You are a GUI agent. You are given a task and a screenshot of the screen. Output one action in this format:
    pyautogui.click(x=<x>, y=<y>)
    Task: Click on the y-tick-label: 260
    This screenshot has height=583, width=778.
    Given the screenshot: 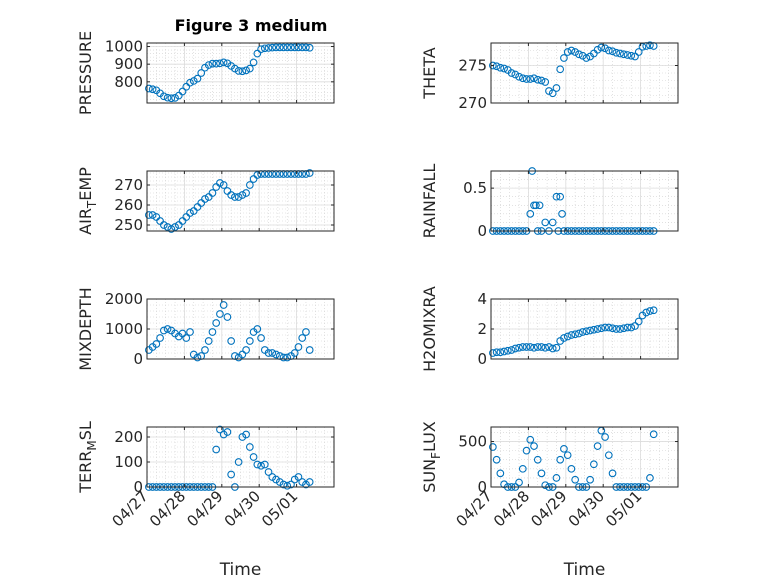 What is the action you would take?
    pyautogui.click(x=128, y=205)
    